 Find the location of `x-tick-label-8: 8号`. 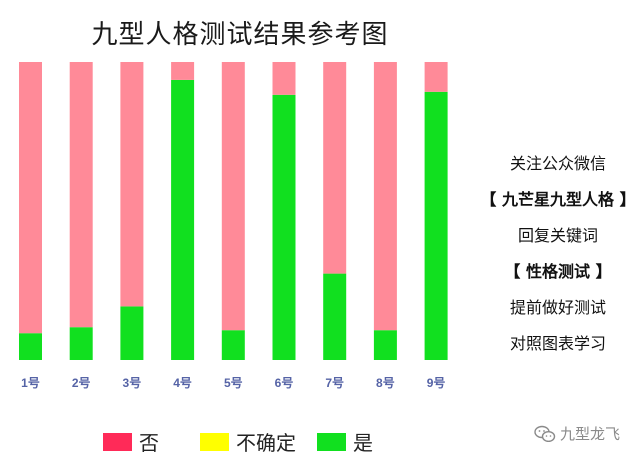

x-tick-label-8: 8号 is located at coordinates (385, 382).